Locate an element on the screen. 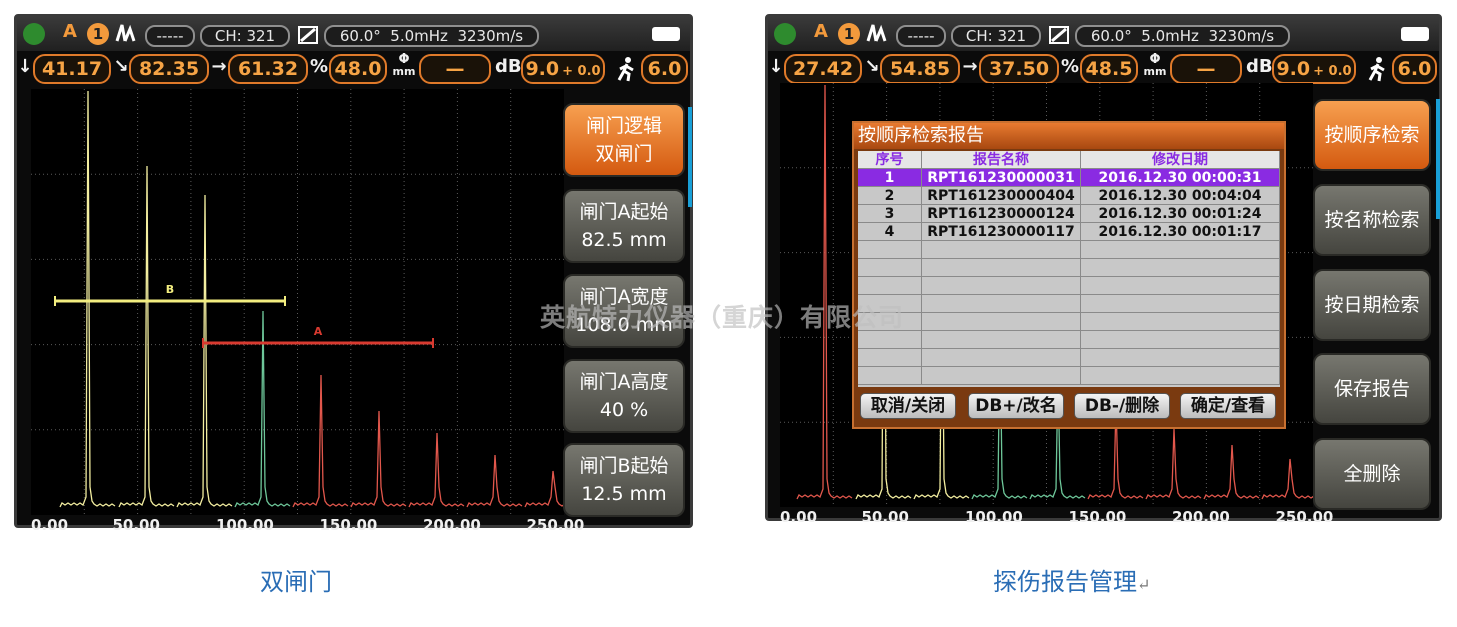 The width and height of the screenshot is (1457, 627). table-cell: 2016.12.30 00:00:31 is located at coordinates (1180, 178).